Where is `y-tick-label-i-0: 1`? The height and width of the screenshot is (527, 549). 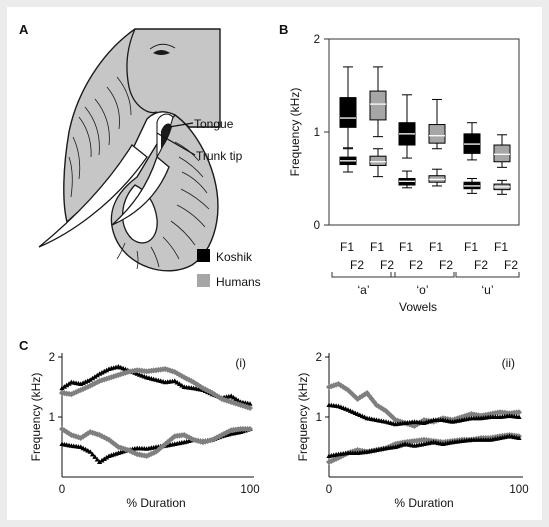 y-tick-label-i-0: 1 is located at coordinates (52, 418).